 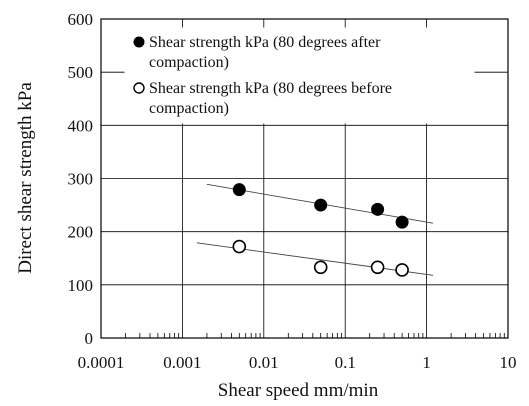 I want to click on legend-label-series-1-line-1: Shear strength kPa (80 degrees after, so click(x=265, y=42).